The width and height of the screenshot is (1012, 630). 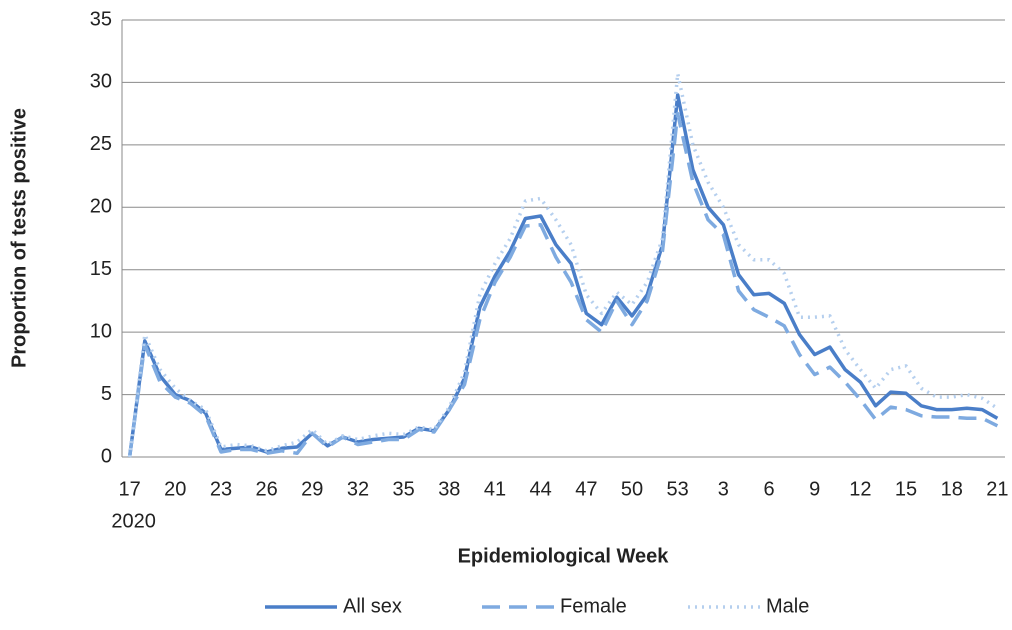 What do you see at coordinates (101, 207) in the screenshot?
I see `y-tick-label: 20` at bounding box center [101, 207].